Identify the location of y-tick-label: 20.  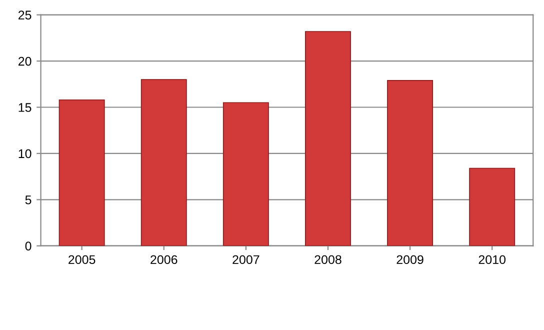
(25, 61).